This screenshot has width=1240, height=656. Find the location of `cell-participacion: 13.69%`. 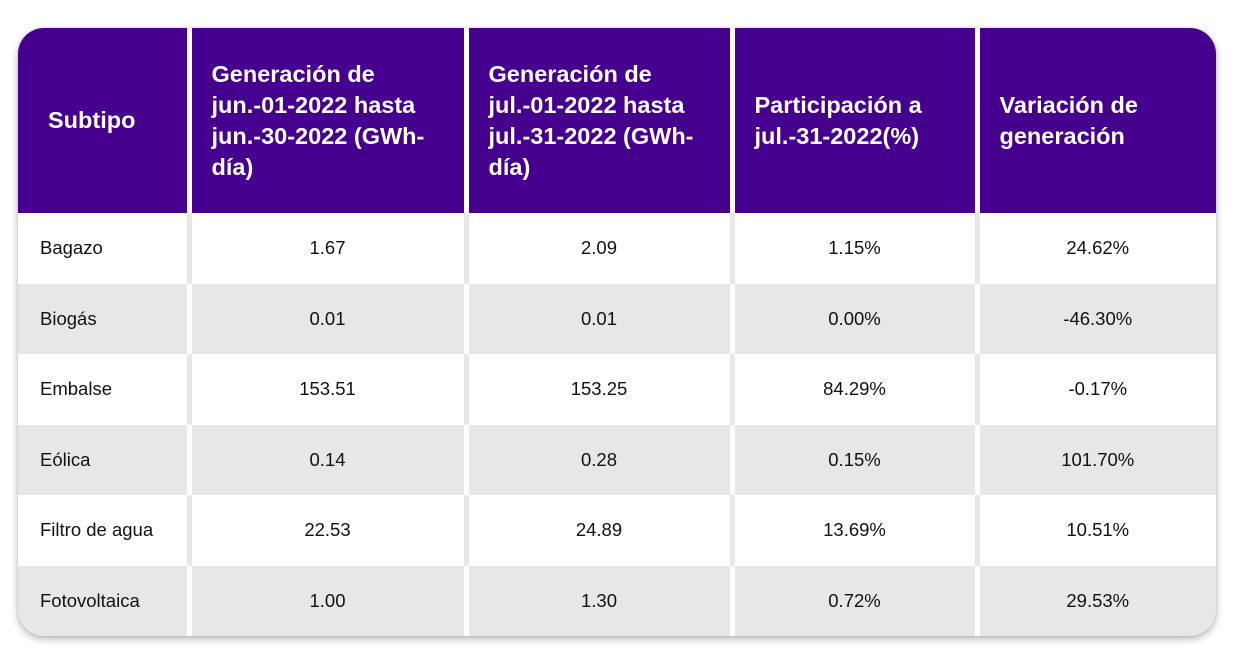

cell-participacion: 13.69% is located at coordinates (853, 530).